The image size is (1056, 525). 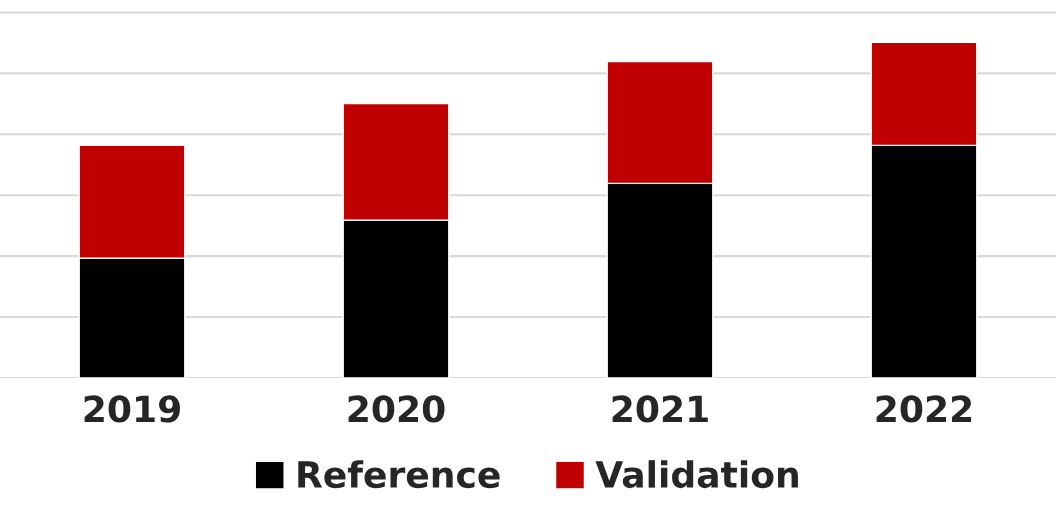 I want to click on x-tick-label: 2020, so click(x=396, y=409).